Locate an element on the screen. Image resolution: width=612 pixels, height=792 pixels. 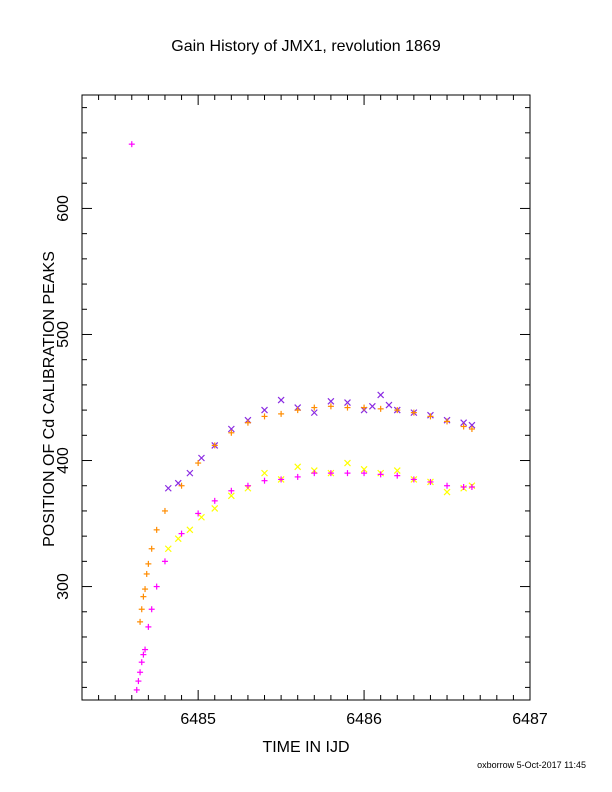
x-tick-label: 6486 is located at coordinates (364, 719).